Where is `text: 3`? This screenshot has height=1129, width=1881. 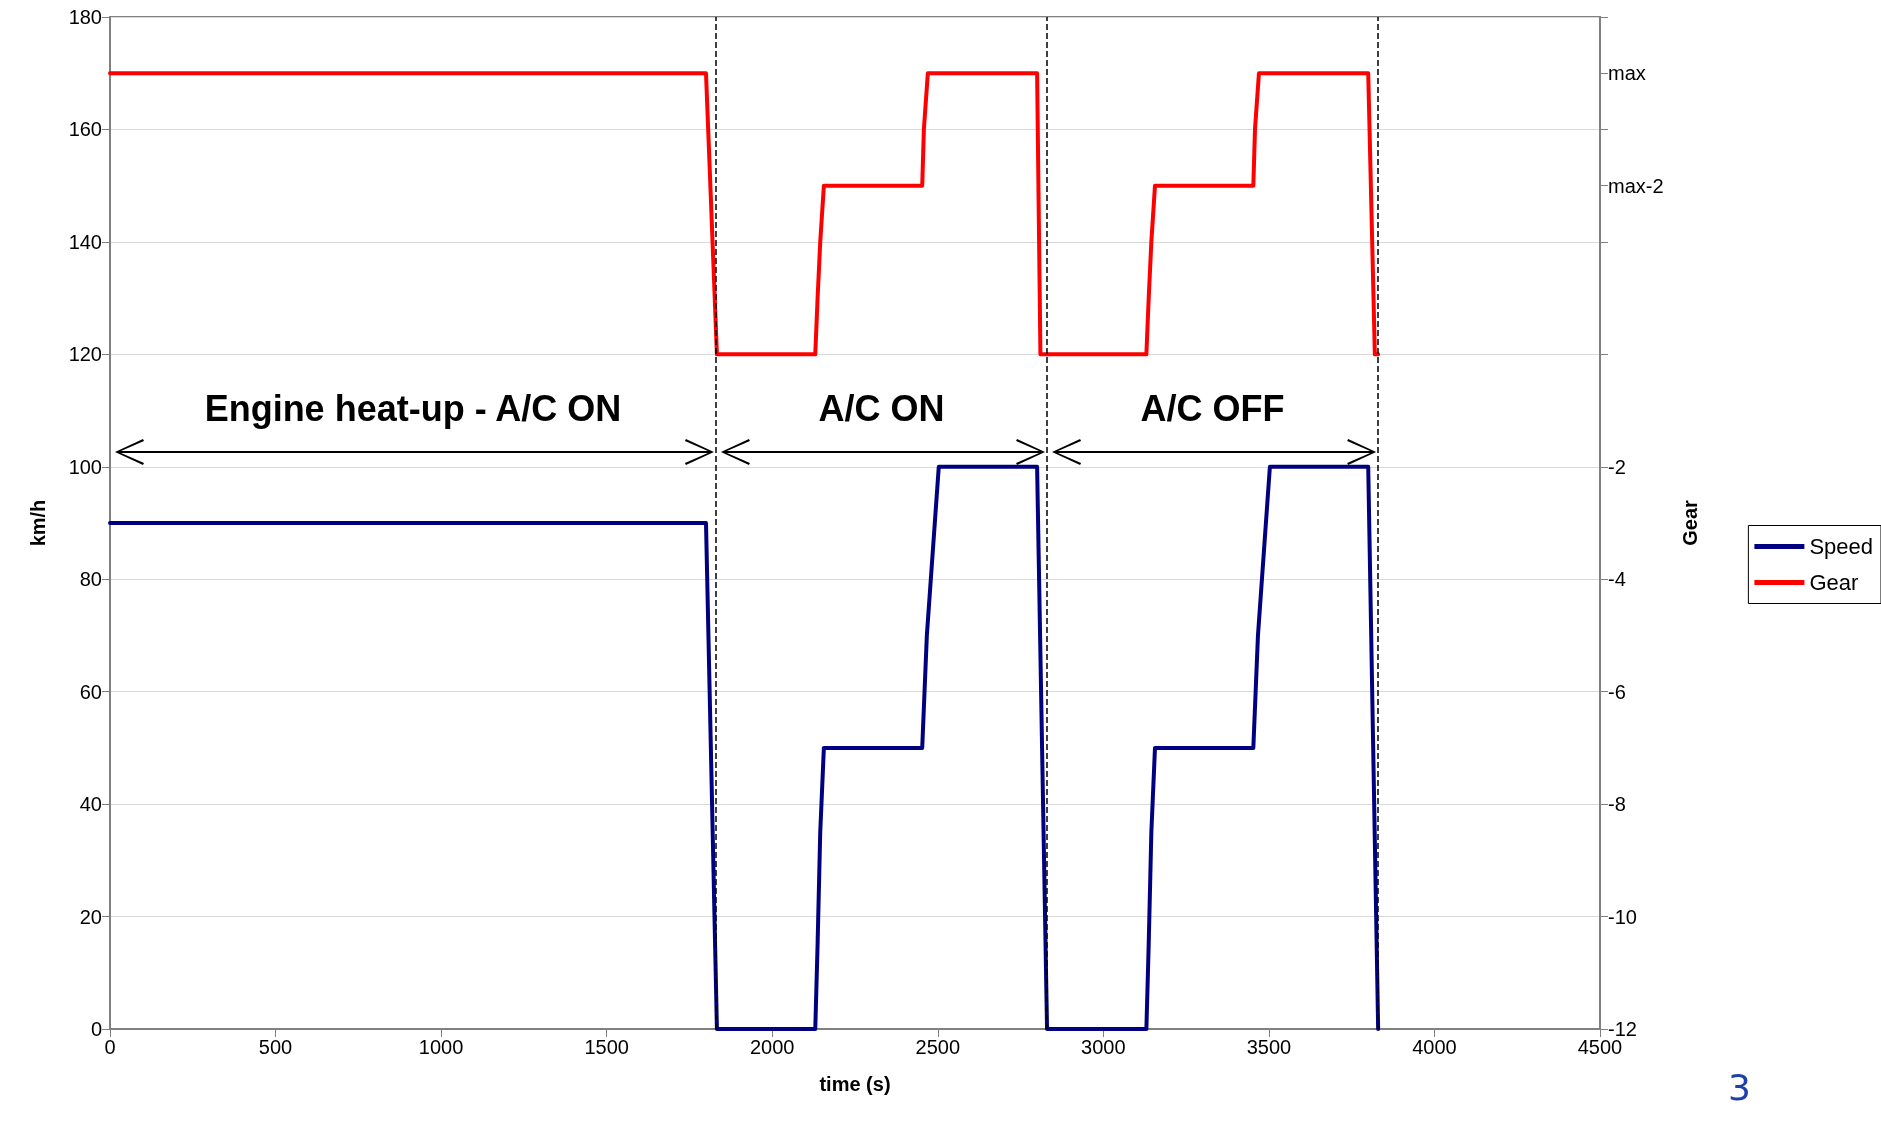 text: 3 is located at coordinates (1739, 1087).